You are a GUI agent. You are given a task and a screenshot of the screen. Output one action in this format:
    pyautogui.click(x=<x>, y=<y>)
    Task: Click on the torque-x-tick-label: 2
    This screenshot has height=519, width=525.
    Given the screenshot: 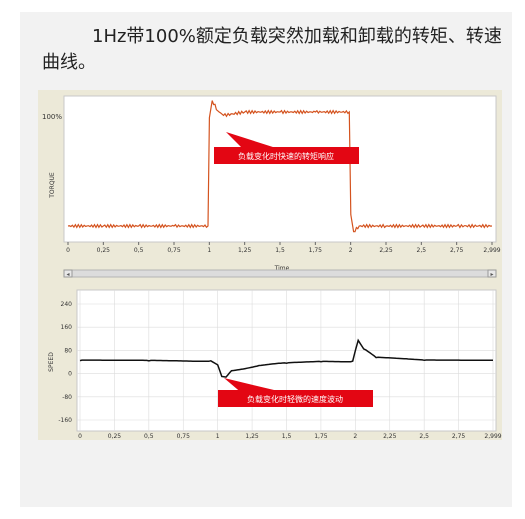 What is the action you would take?
    pyautogui.click(x=351, y=250)
    